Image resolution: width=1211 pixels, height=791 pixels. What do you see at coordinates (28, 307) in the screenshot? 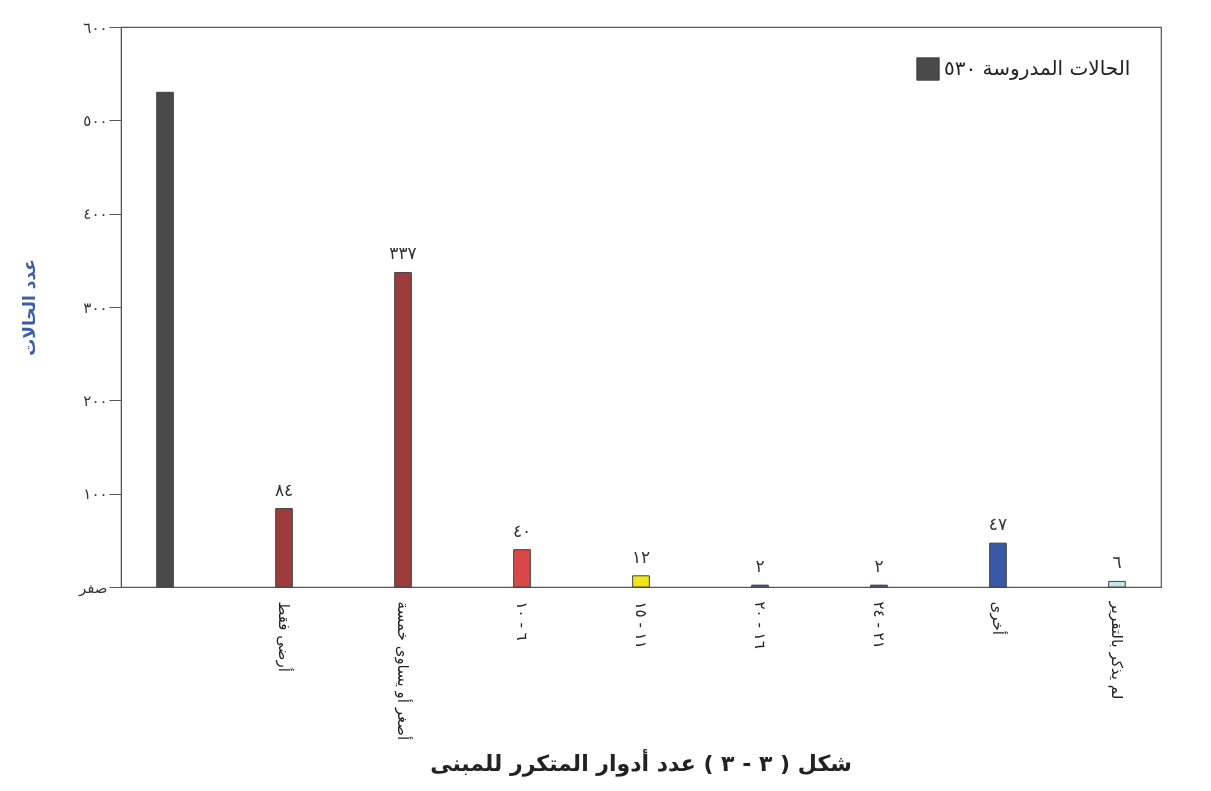
I see `y-axis-title: عدد الحالات` at bounding box center [28, 307].